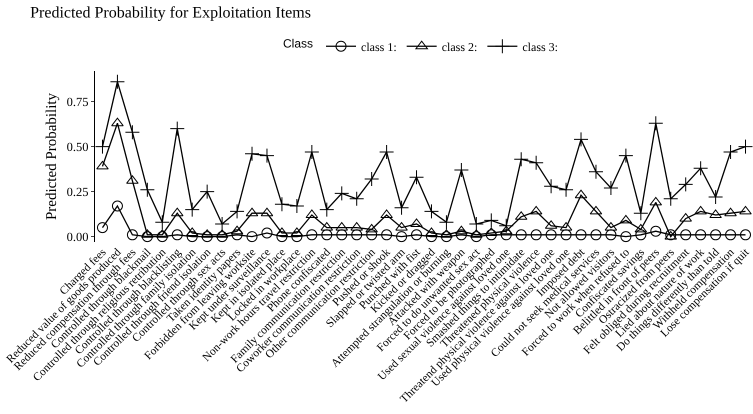 Image resolution: width=753 pixels, height=414 pixels. What do you see at coordinates (52, 156) in the screenshot?
I see `y-axis-title: Predicted Probability` at bounding box center [52, 156].